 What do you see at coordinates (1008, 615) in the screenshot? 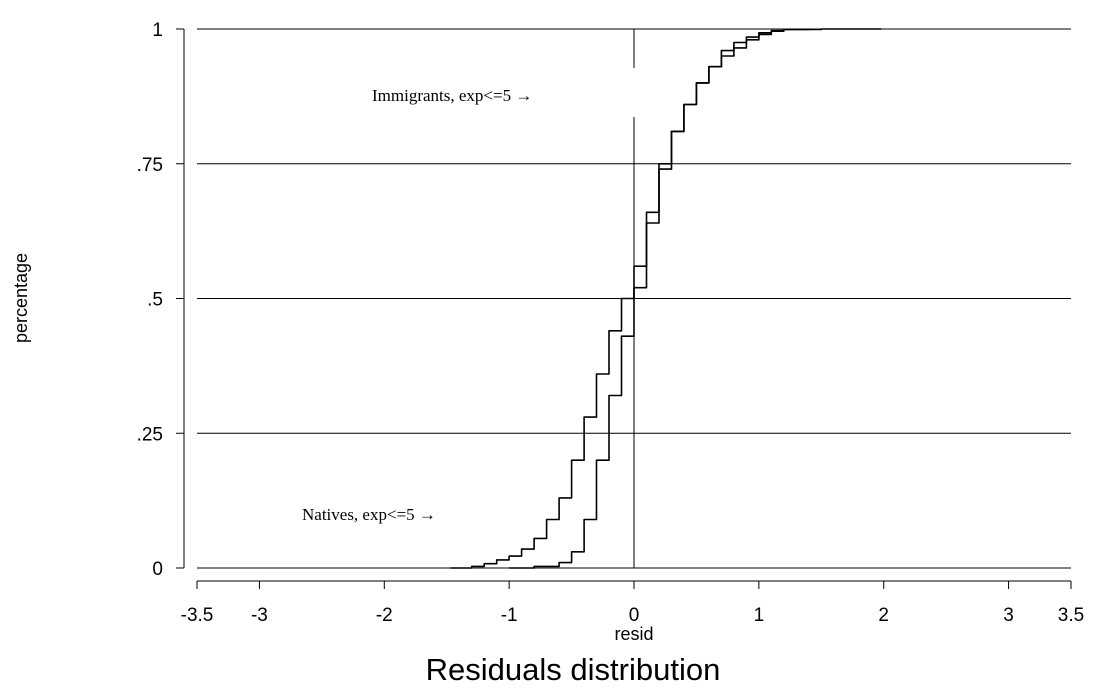
I see `x-tick-label: 3` at bounding box center [1008, 615].